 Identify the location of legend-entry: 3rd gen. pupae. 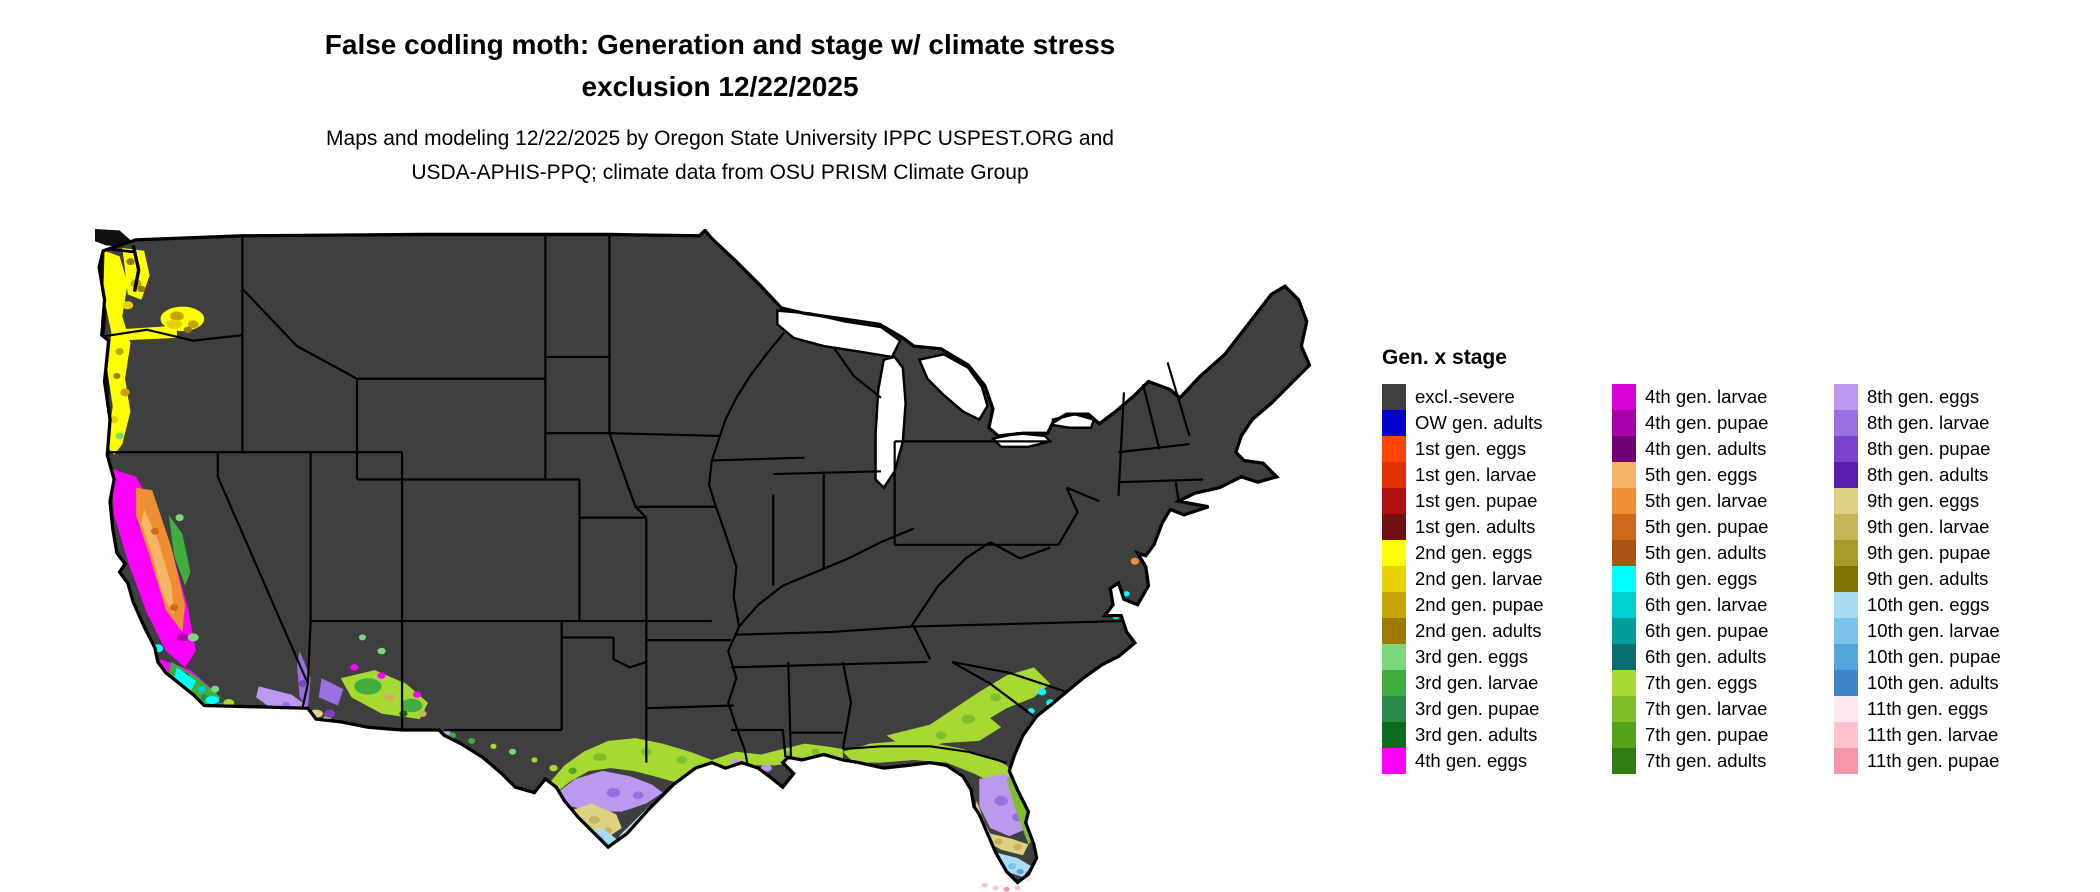
(1497, 709).